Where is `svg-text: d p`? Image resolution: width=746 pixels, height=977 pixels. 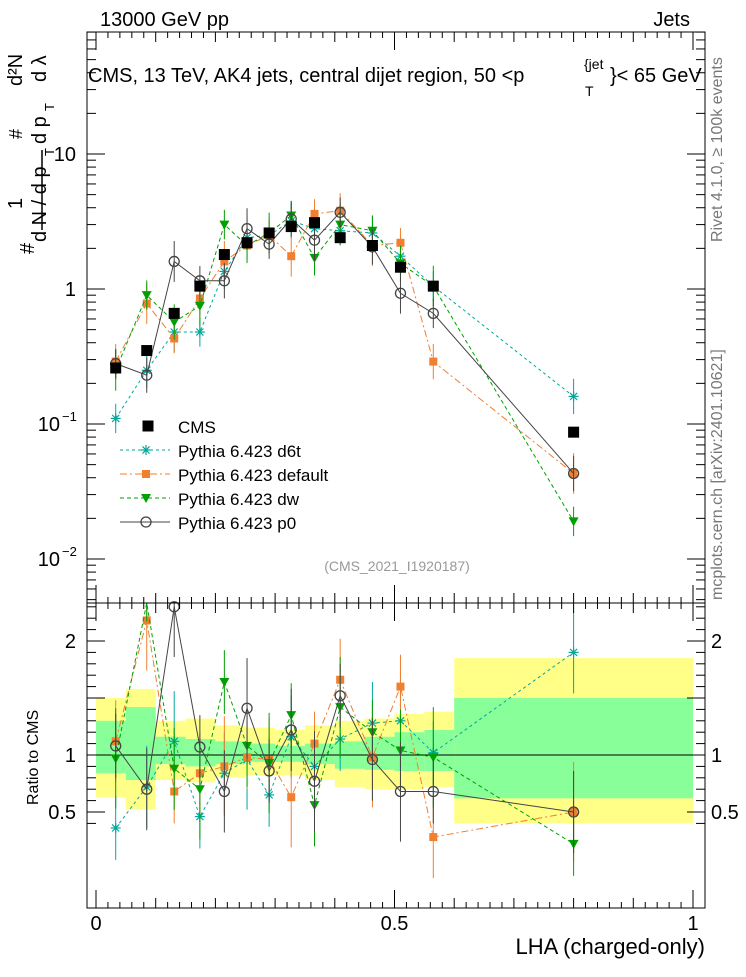 svg-text: d p is located at coordinates (40, 130).